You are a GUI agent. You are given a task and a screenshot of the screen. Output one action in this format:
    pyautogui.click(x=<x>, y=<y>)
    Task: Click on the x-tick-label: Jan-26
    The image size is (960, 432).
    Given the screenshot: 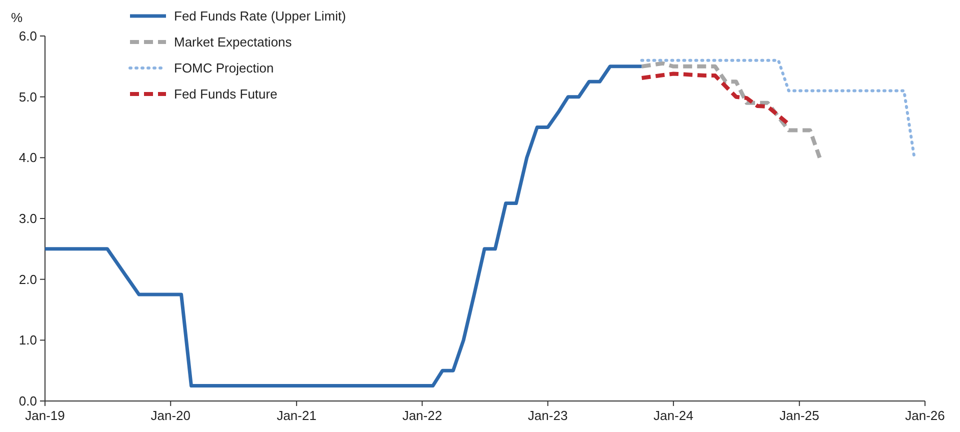 What is the action you would take?
    pyautogui.click(x=925, y=415)
    